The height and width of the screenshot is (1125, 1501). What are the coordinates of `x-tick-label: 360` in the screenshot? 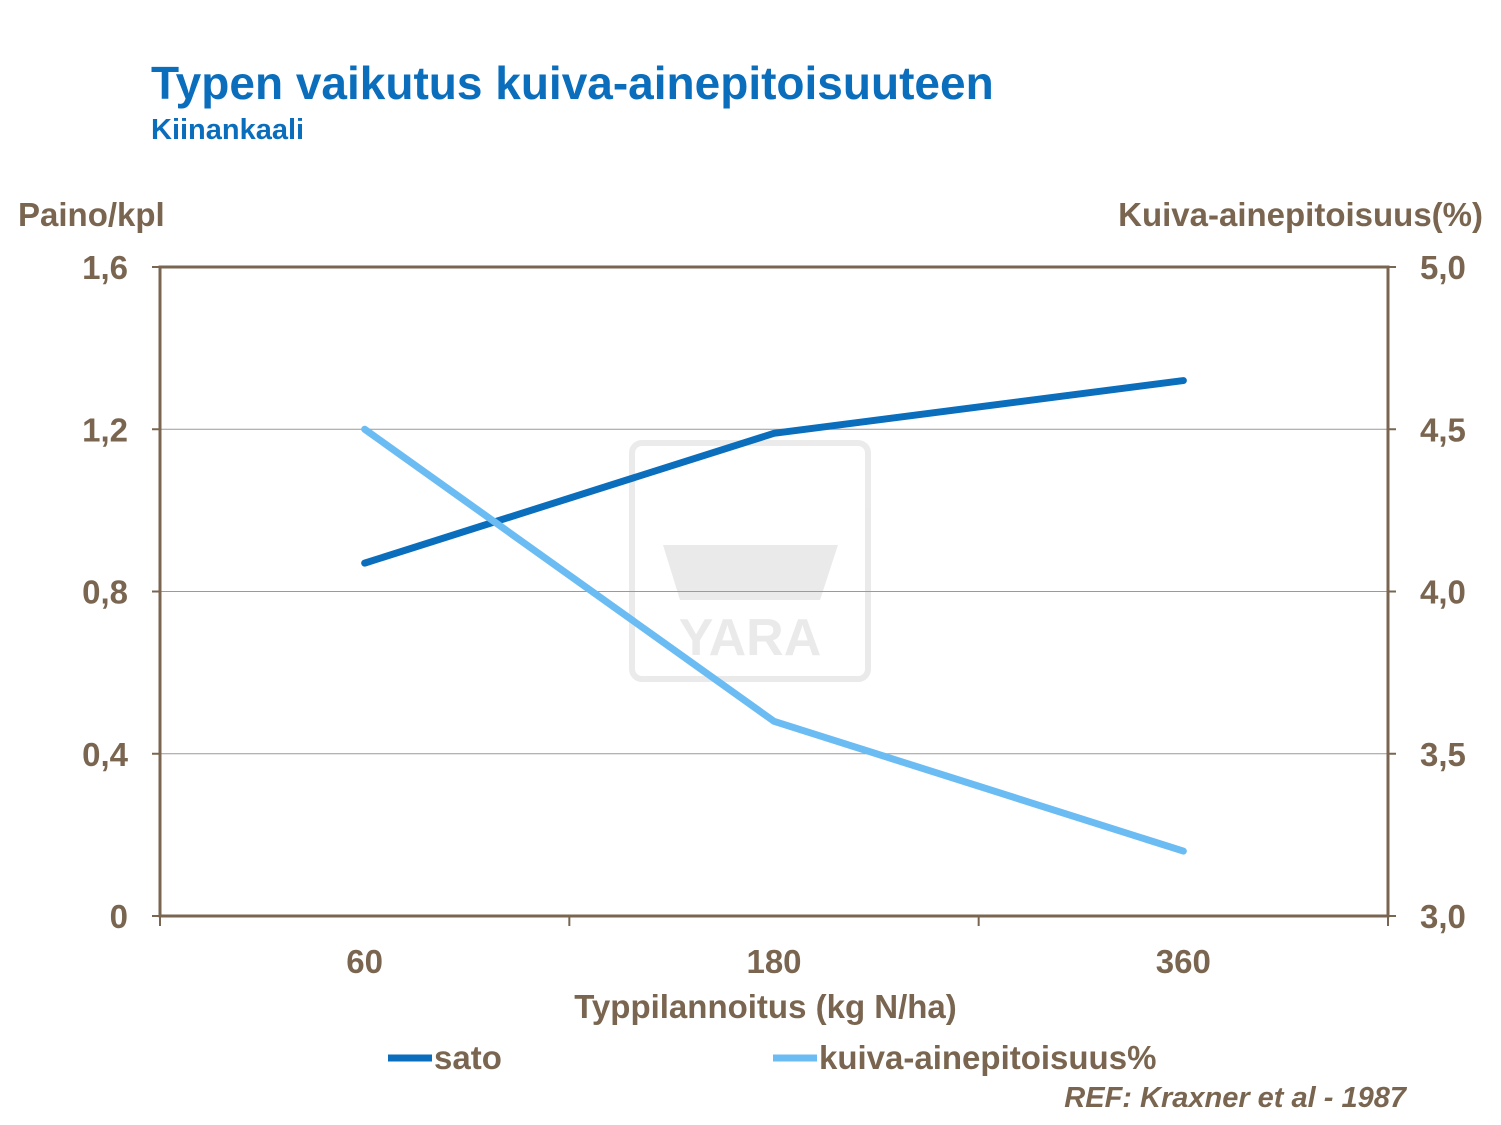 It's located at (1183, 961).